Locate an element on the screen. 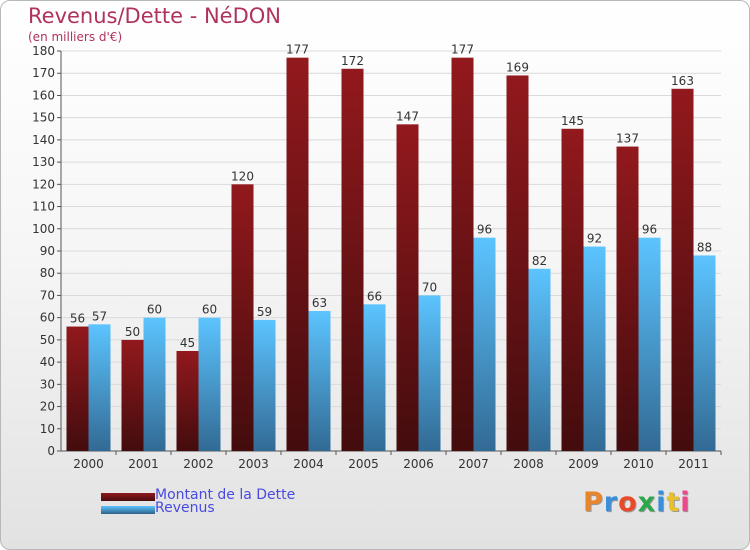 This screenshot has width=750, height=550. y-tick-label: 100 is located at coordinates (43, 229).